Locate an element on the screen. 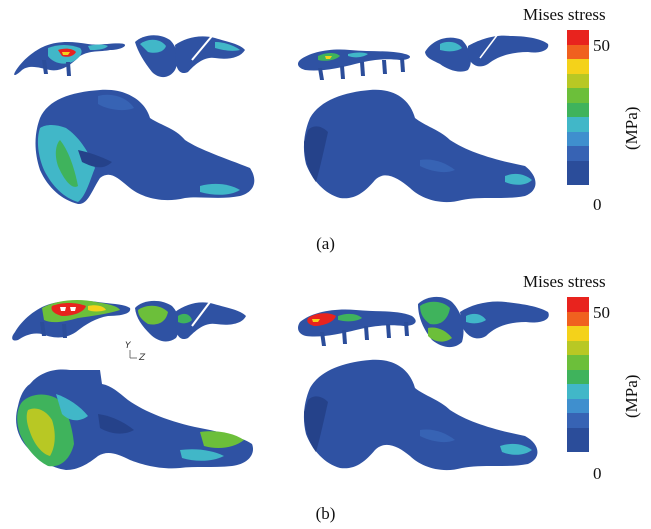 This screenshot has height=529, width=651. bone-segment-b-left is located at coordinates (190, 321).